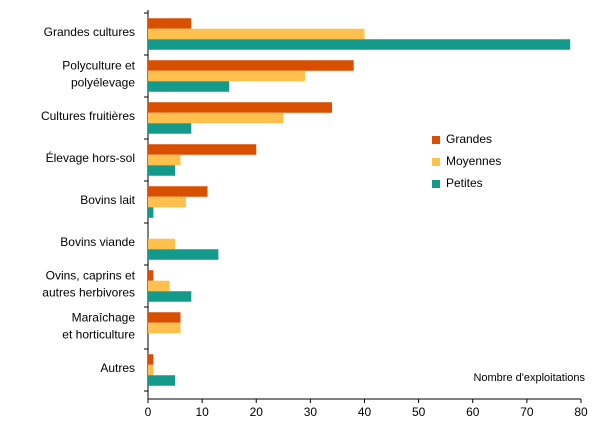 The height and width of the screenshot is (423, 597). I want to click on x-tick-label: 10, so click(202, 412).